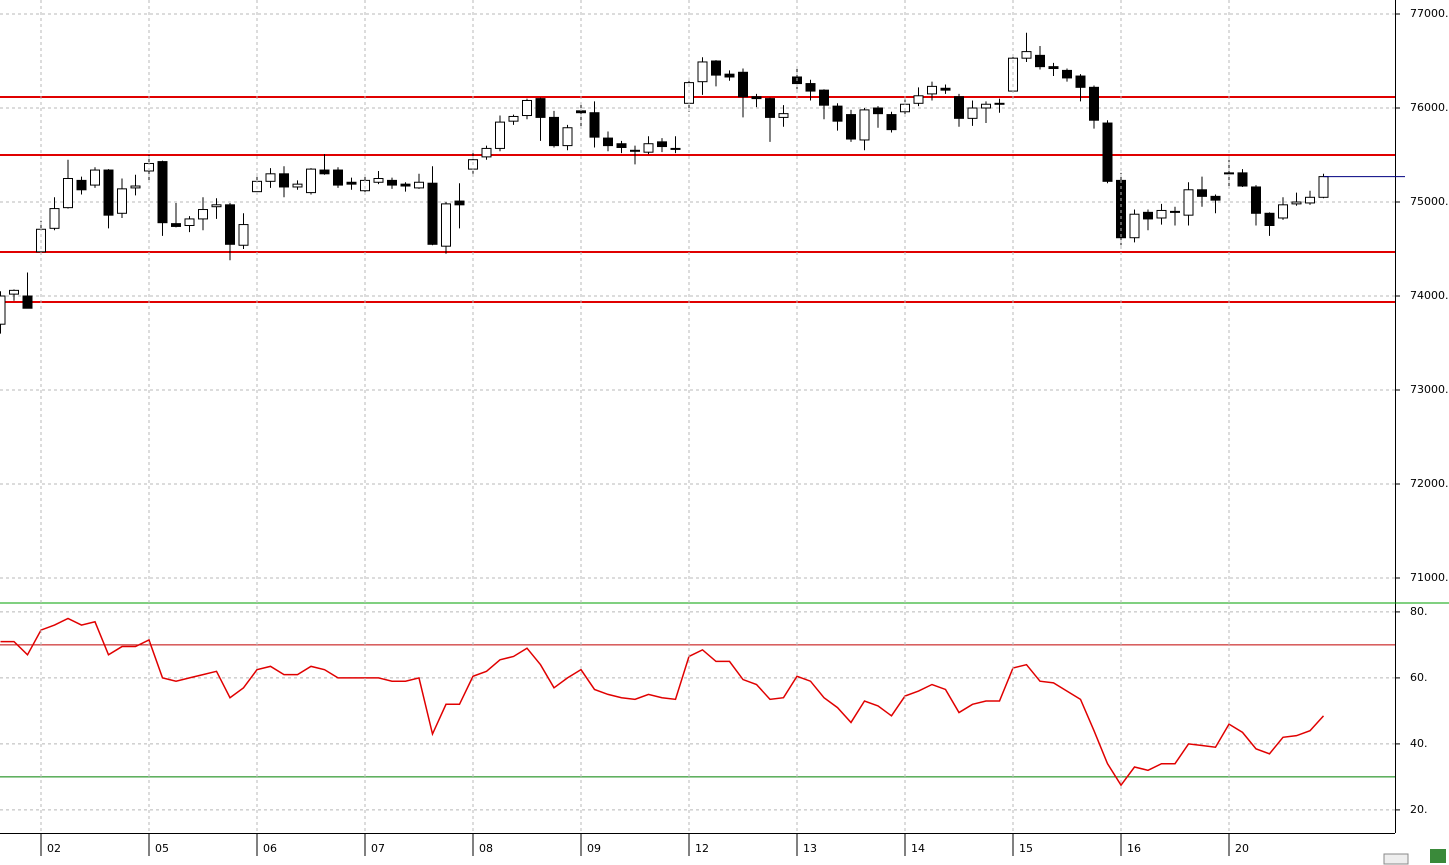 This screenshot has height=865, width=1449. Describe the element at coordinates (1396, 859) in the screenshot. I see `scroll-button` at that location.